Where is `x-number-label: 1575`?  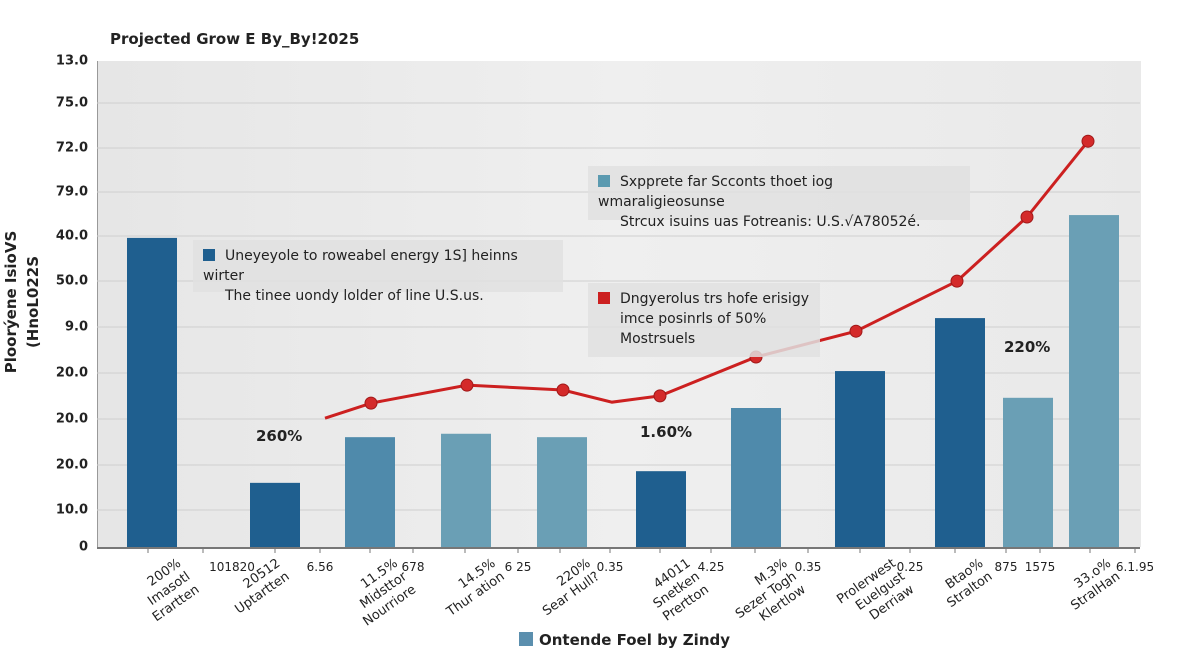 x-number-label: 1575 is located at coordinates (1040, 567).